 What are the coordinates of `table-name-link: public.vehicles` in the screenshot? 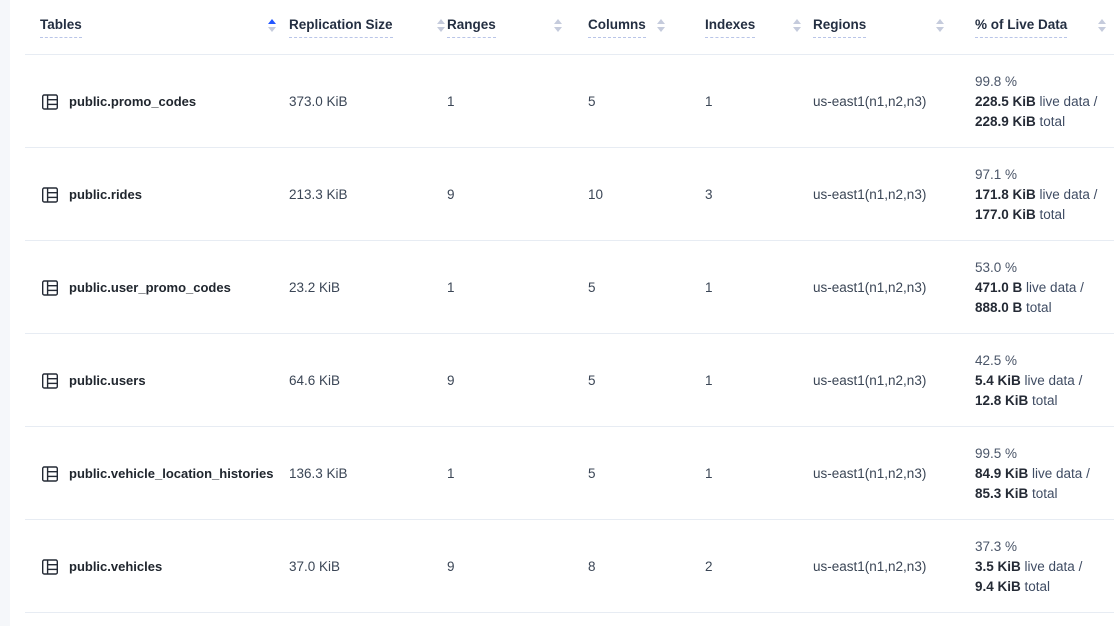 It's located at (116, 566).